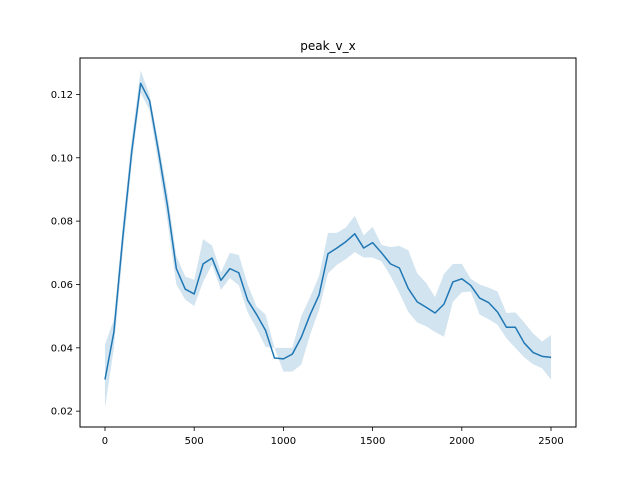 This screenshot has height=485, width=640. What do you see at coordinates (550, 441) in the screenshot?
I see `x-tick-label: 2500` at bounding box center [550, 441].